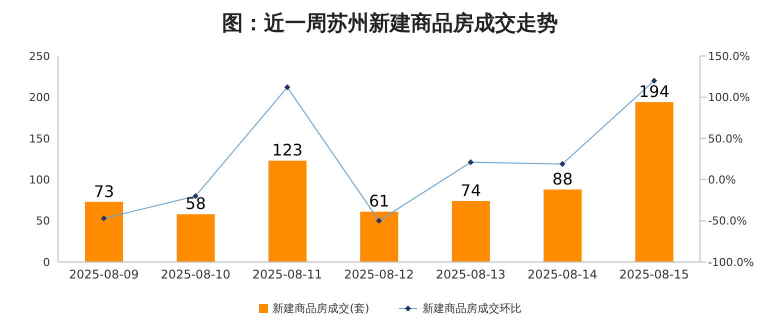 Image resolution: width=780 pixels, height=328 pixels. Describe the element at coordinates (729, 97) in the screenshot. I see `y2-tick-label: 100.0%` at that location.